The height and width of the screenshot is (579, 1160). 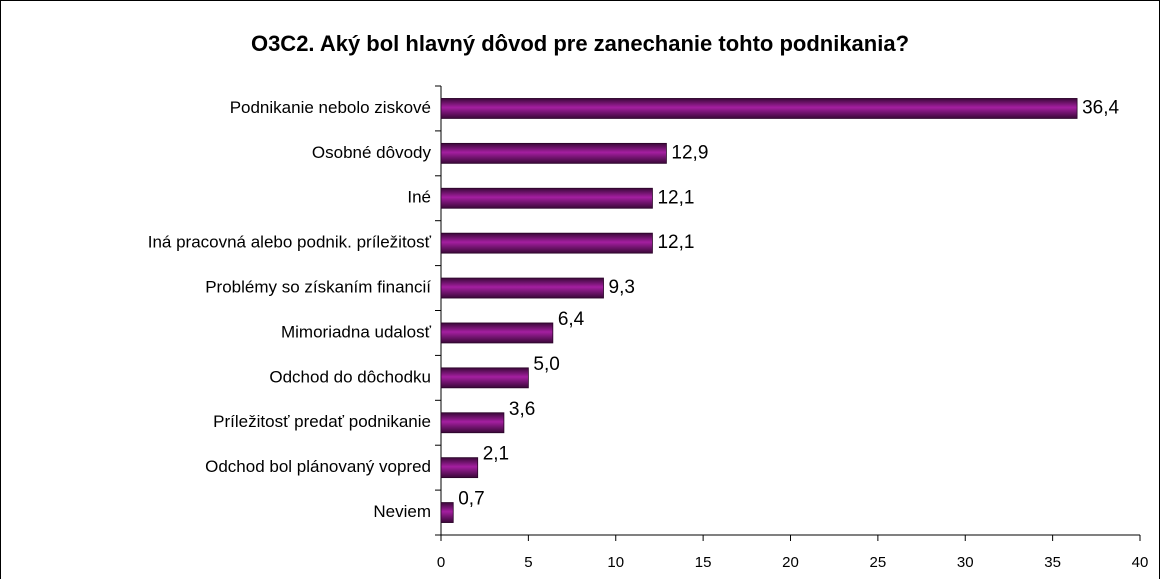 I want to click on value-label: 2,1, so click(x=496, y=454).